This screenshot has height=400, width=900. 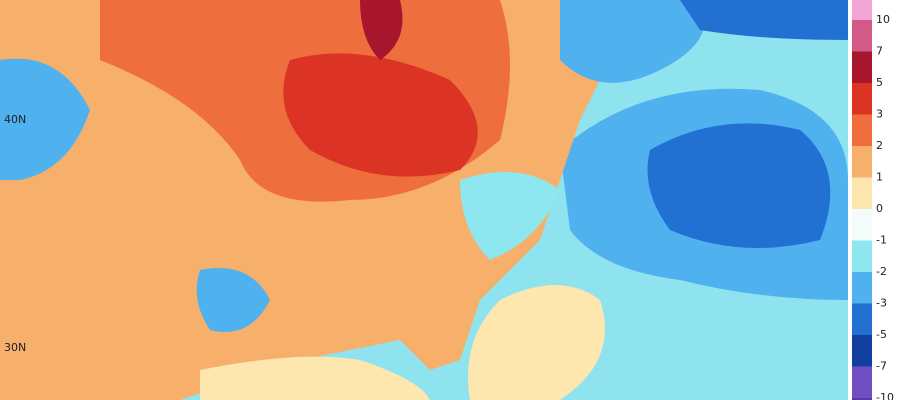 I want to click on colorbar-label: -3, so click(x=881, y=303).